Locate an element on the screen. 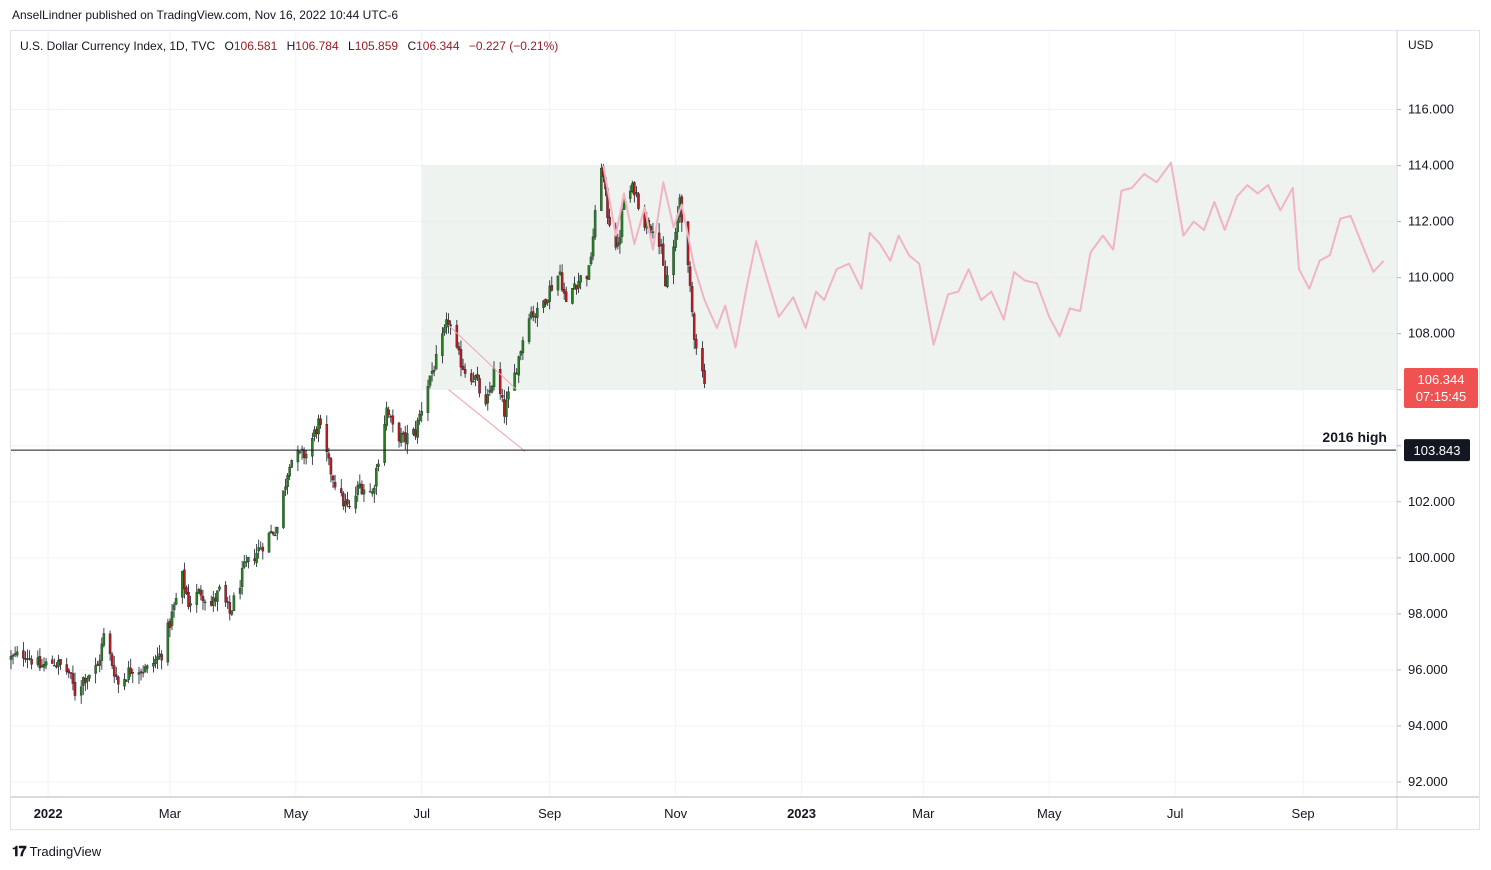  high-value: 106.784 is located at coordinates (317, 46).